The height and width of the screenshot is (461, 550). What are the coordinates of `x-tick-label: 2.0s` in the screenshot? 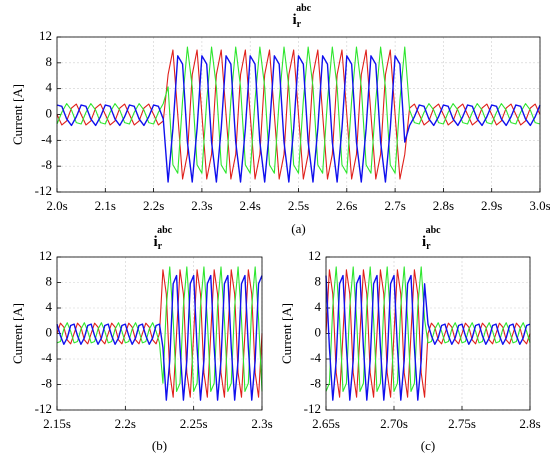 It's located at (56, 205).